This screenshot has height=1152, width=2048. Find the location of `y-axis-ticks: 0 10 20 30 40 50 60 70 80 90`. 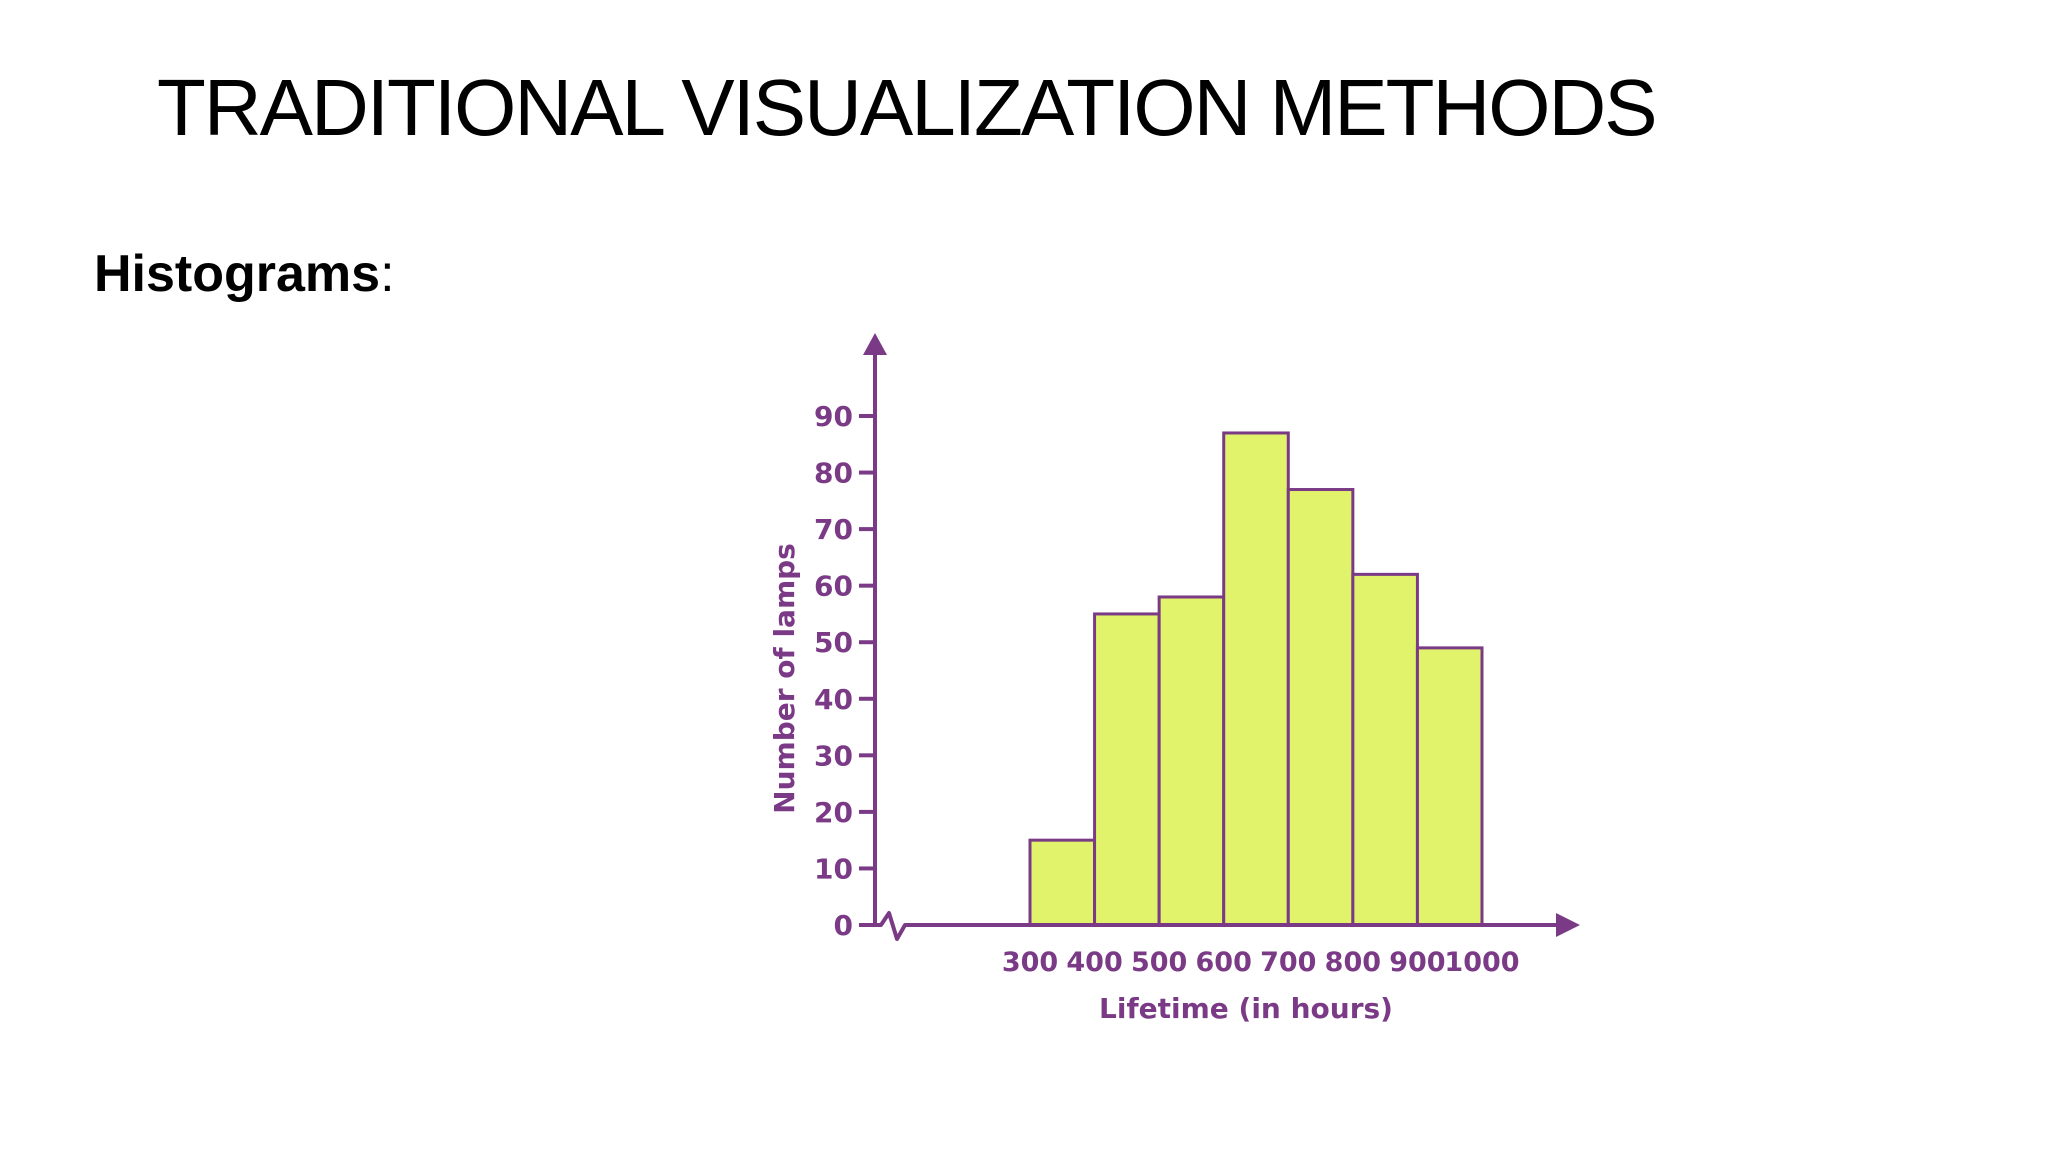

y-axis-ticks: 0 10 20 30 40 50 60 70 80 90 is located at coordinates (844, 671).